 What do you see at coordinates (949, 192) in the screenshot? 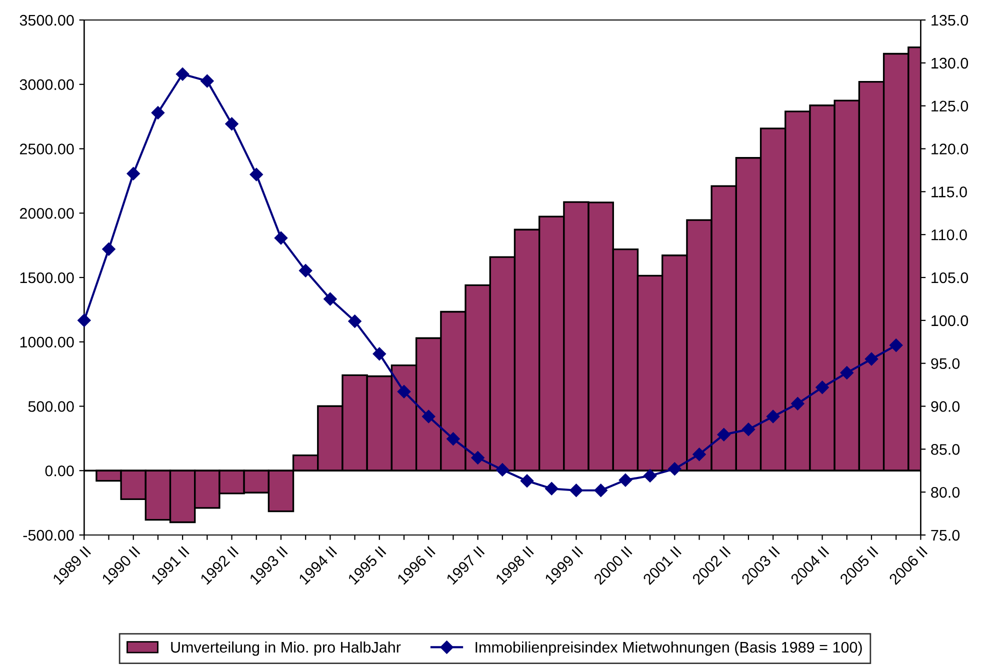
I see `y2-tick-label: 115.0` at bounding box center [949, 192].